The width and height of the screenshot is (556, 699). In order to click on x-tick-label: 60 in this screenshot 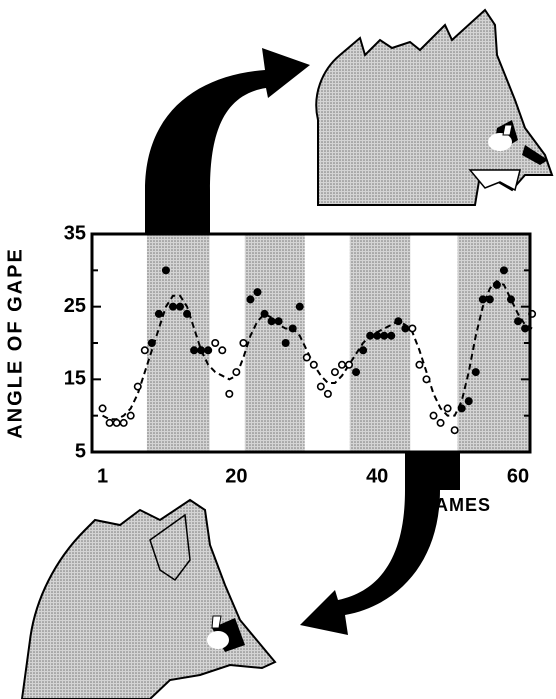, I will do `click(518, 476)`.